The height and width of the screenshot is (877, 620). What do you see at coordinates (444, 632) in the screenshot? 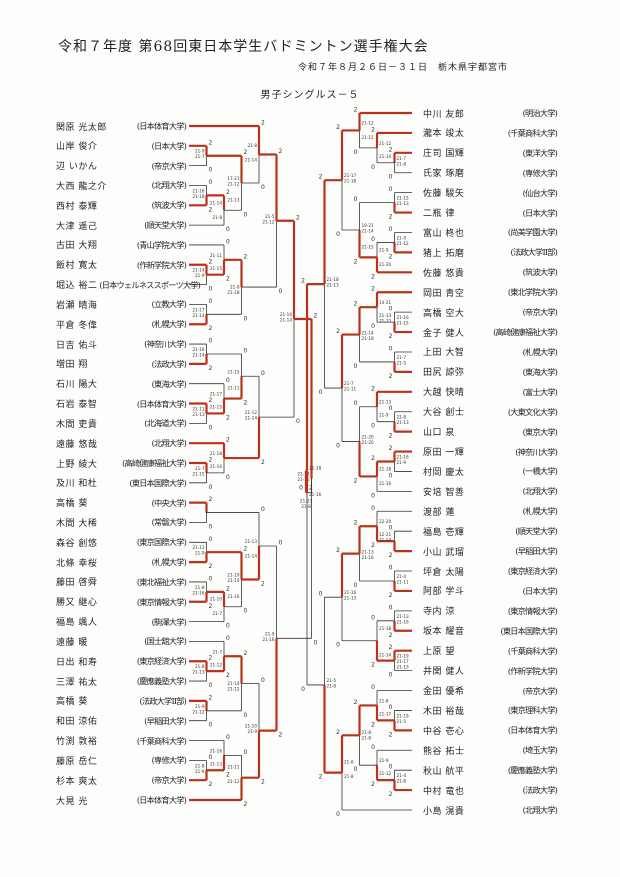
I see `player-name: 坂本 耀音` at bounding box center [444, 632].